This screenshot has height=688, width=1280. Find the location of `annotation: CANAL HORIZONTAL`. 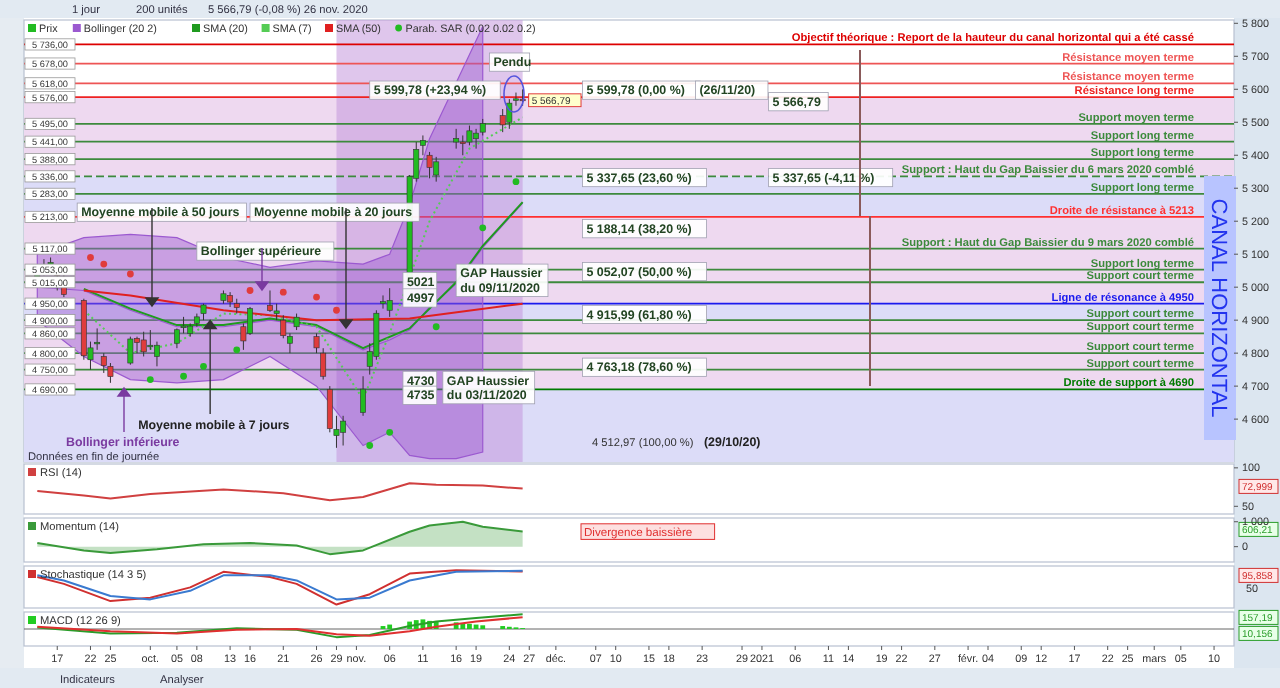

annotation: CANAL HORIZONTAL is located at coordinates (1218, 308).